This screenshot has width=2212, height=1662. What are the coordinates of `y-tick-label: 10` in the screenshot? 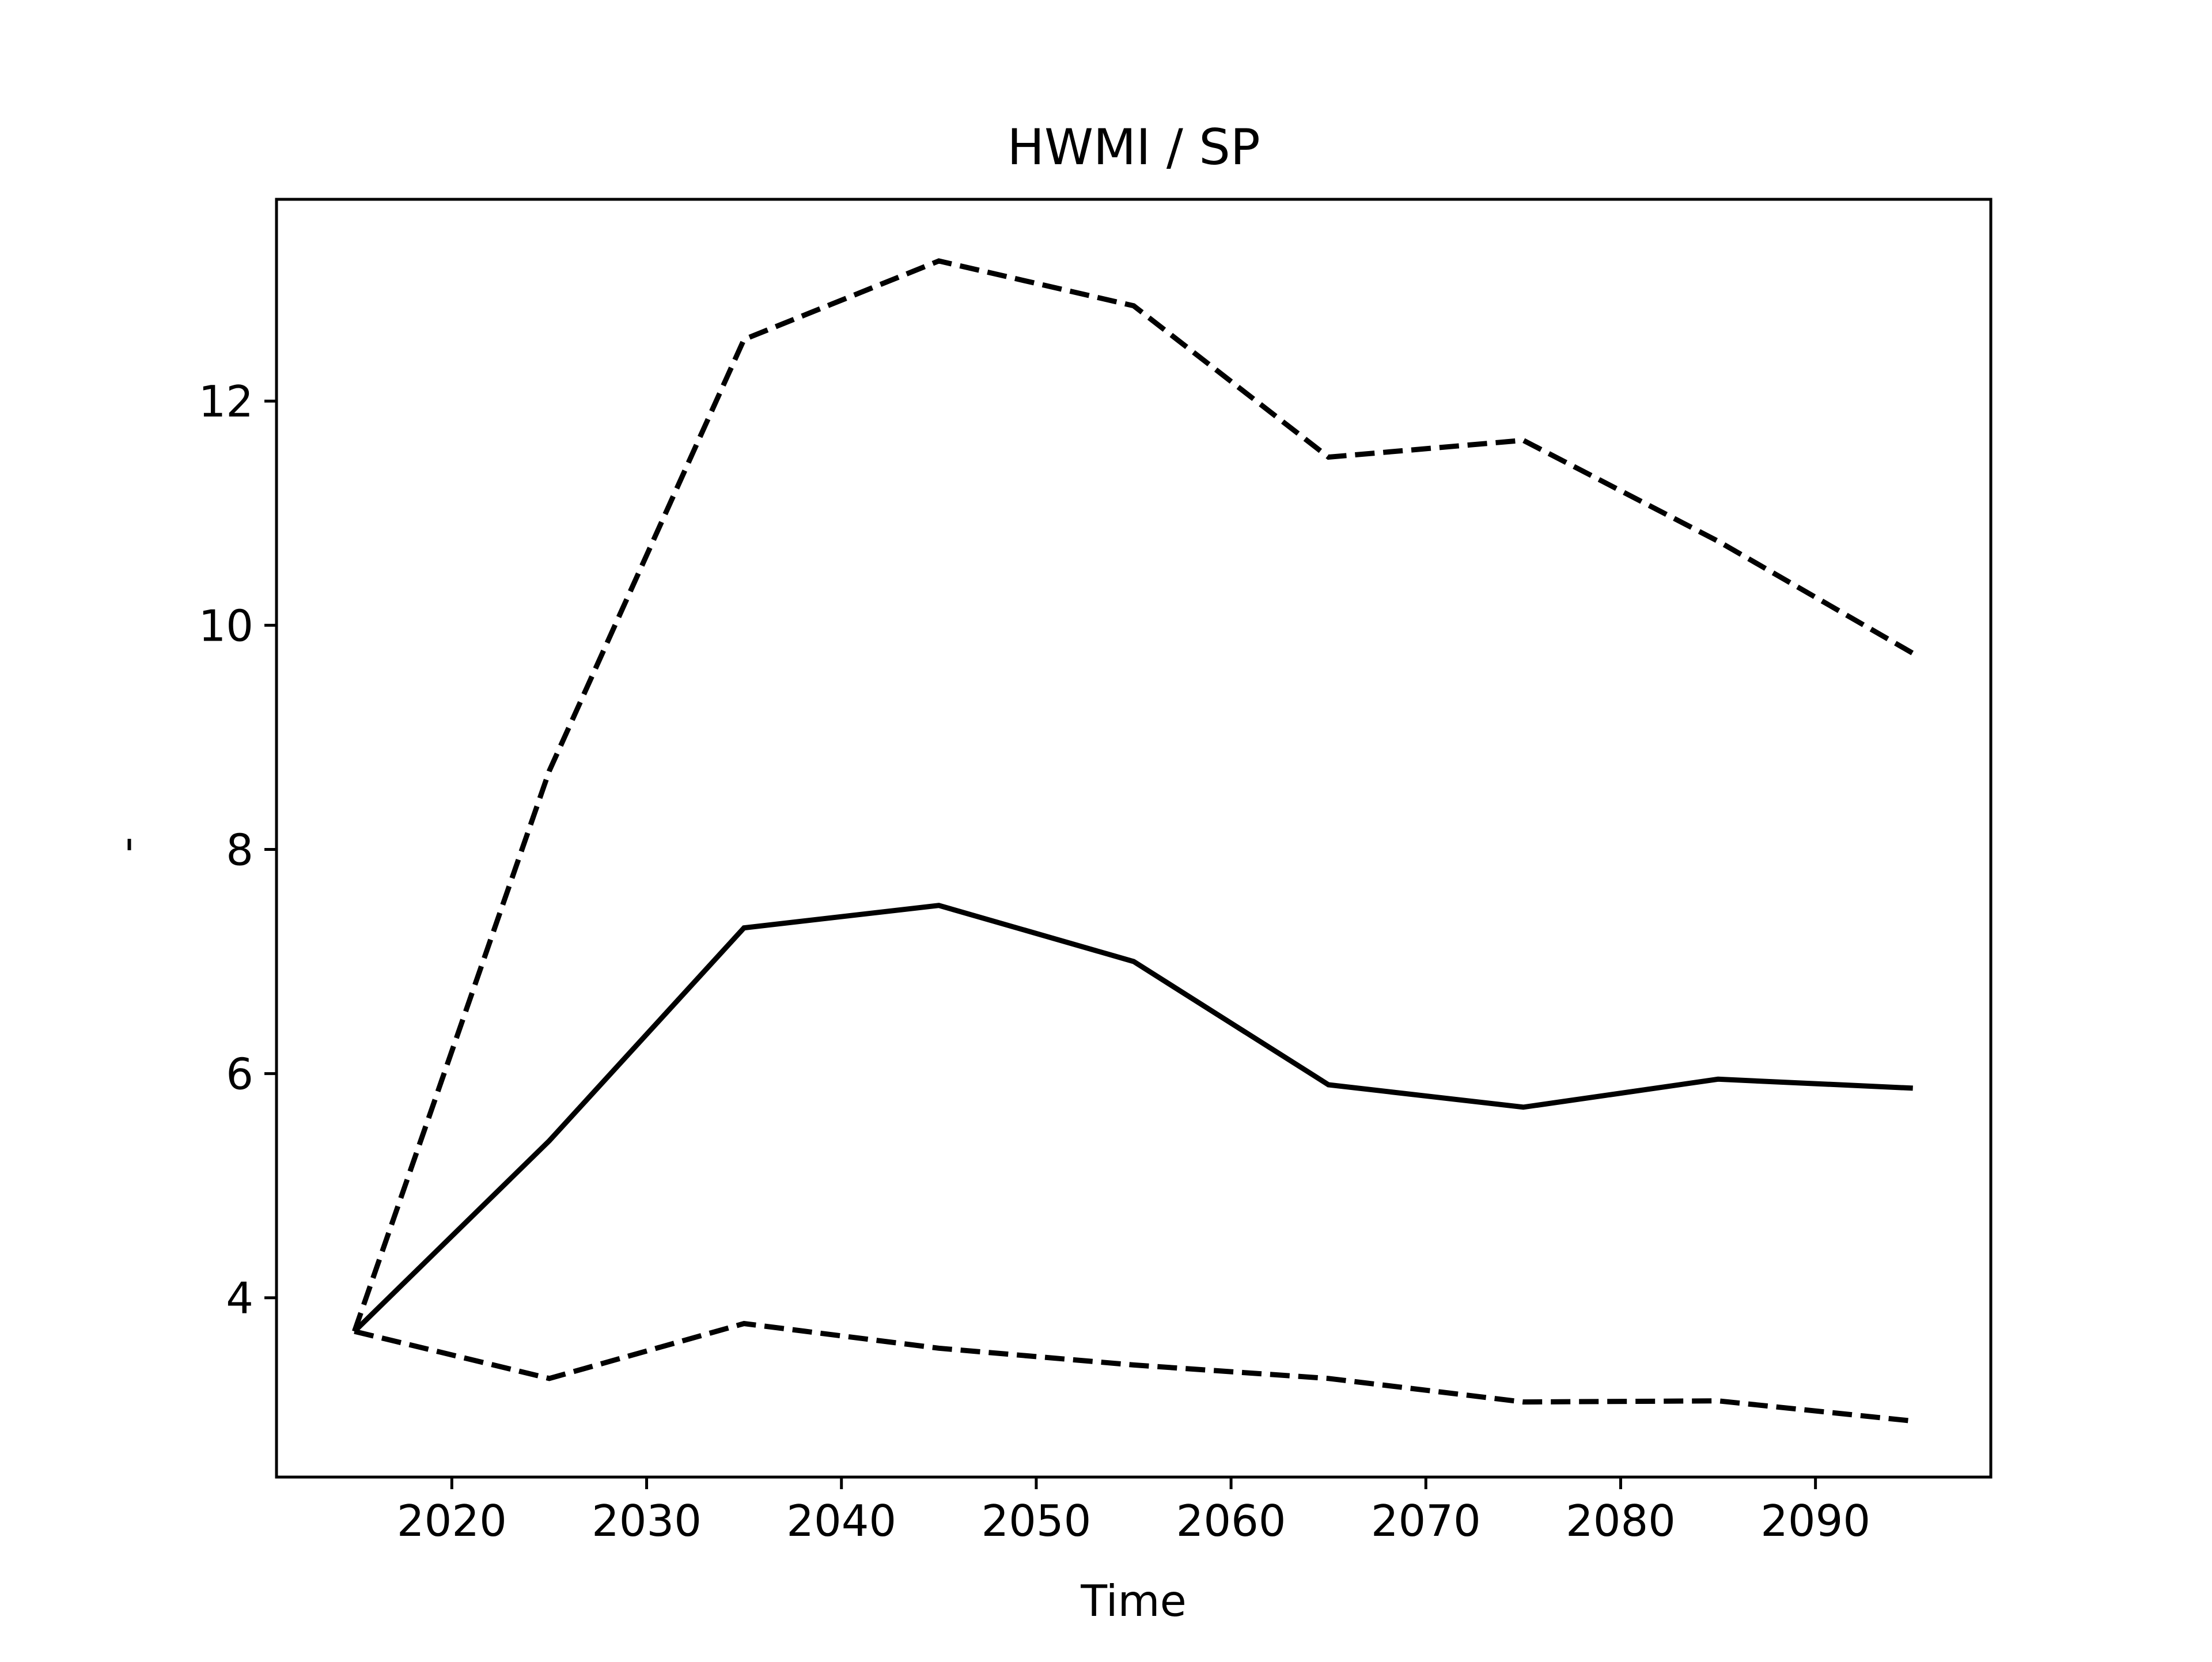 It's located at (226, 626).